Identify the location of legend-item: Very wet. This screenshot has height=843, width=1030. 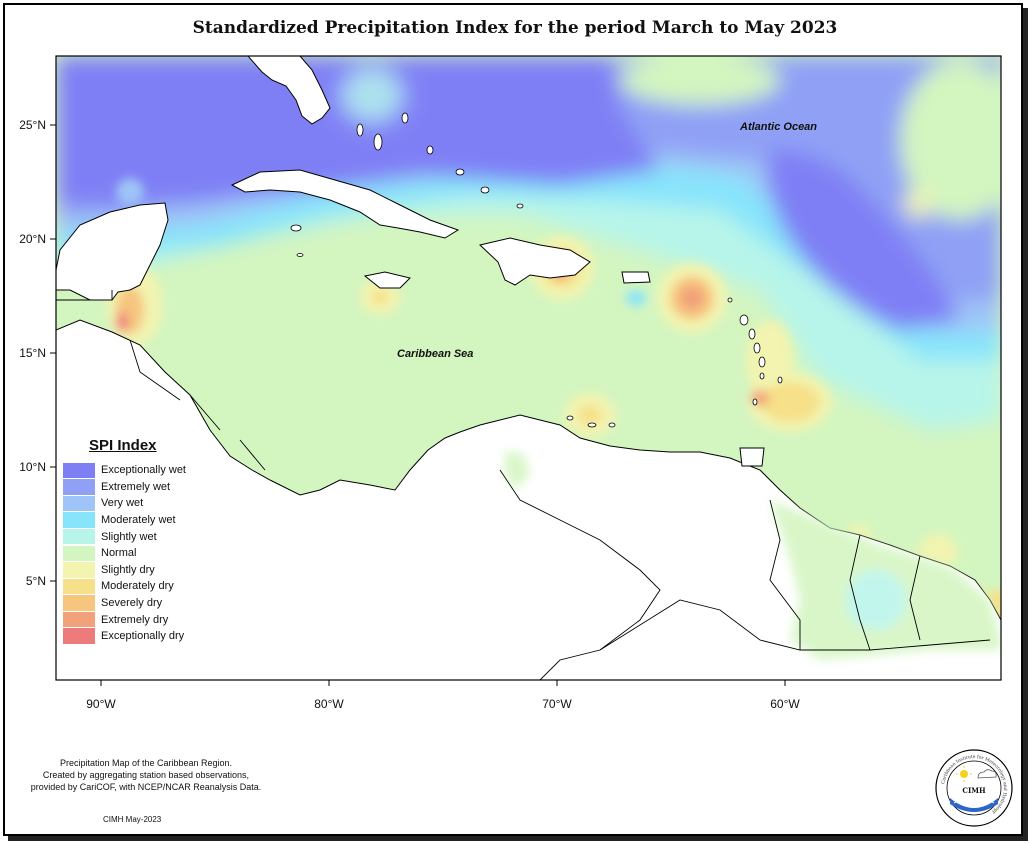
(138, 503).